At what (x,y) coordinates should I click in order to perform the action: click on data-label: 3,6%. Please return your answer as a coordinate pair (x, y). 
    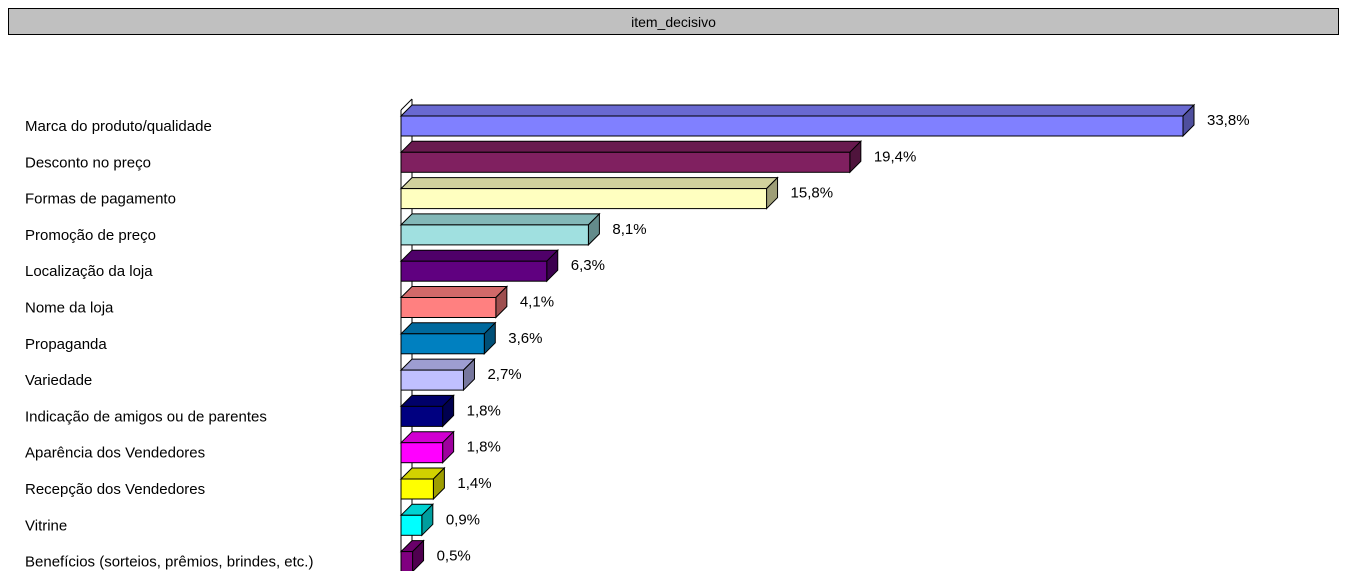
    Looking at the image, I should click on (525, 338).